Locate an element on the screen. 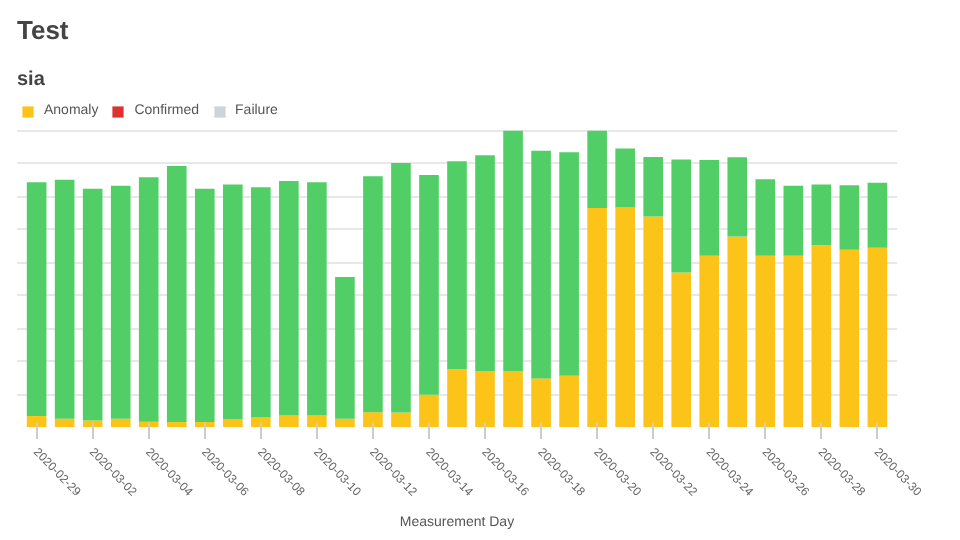 Image resolution: width=960 pixels, height=540 pixels. chart-subtitle: sia is located at coordinates (31, 80).